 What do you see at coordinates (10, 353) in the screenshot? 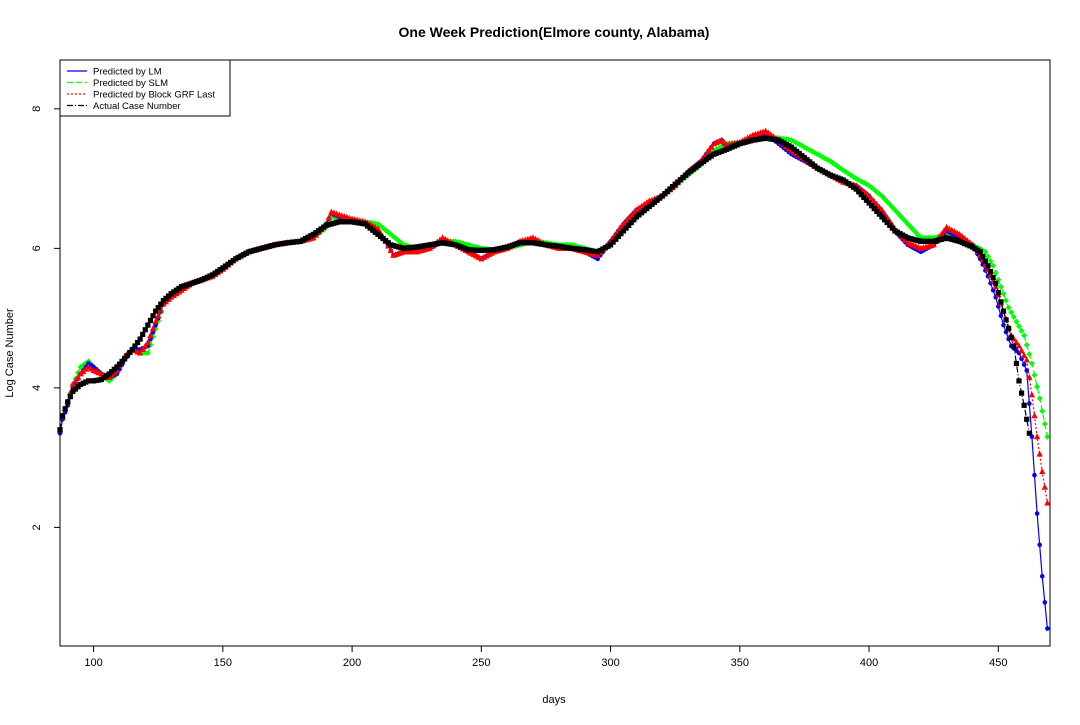
I see `y-axis-label: Log Case Number` at bounding box center [10, 353].